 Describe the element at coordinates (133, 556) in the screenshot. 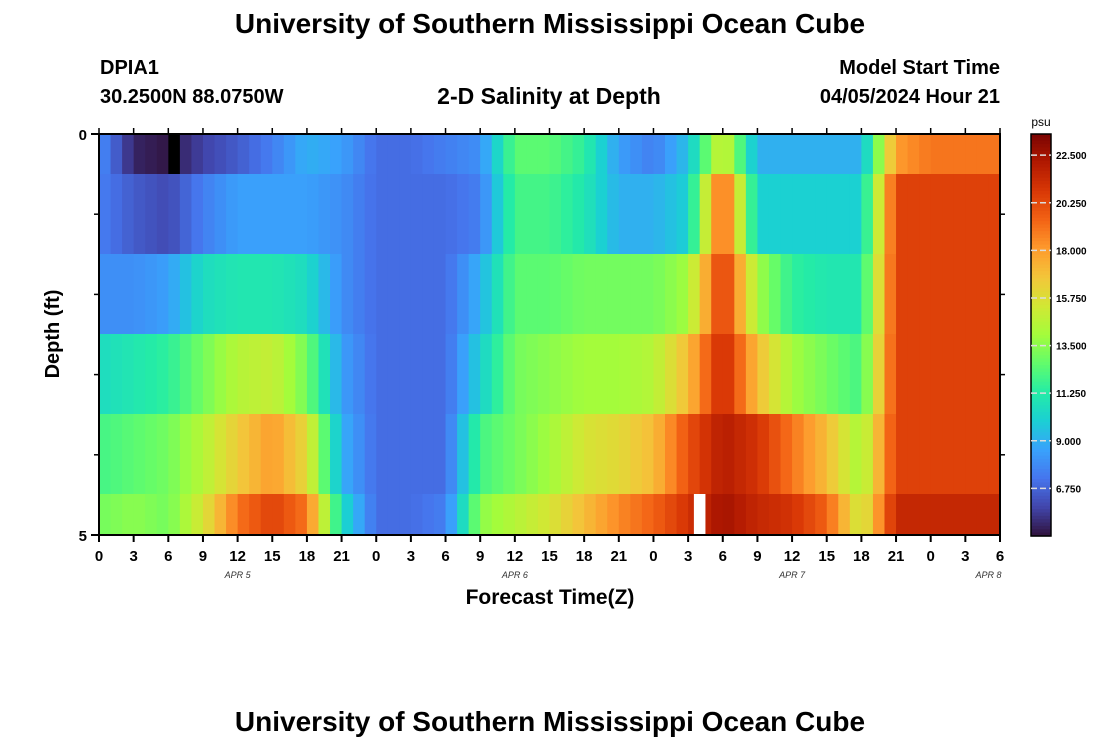

I see `x-tick-label: 3` at that location.